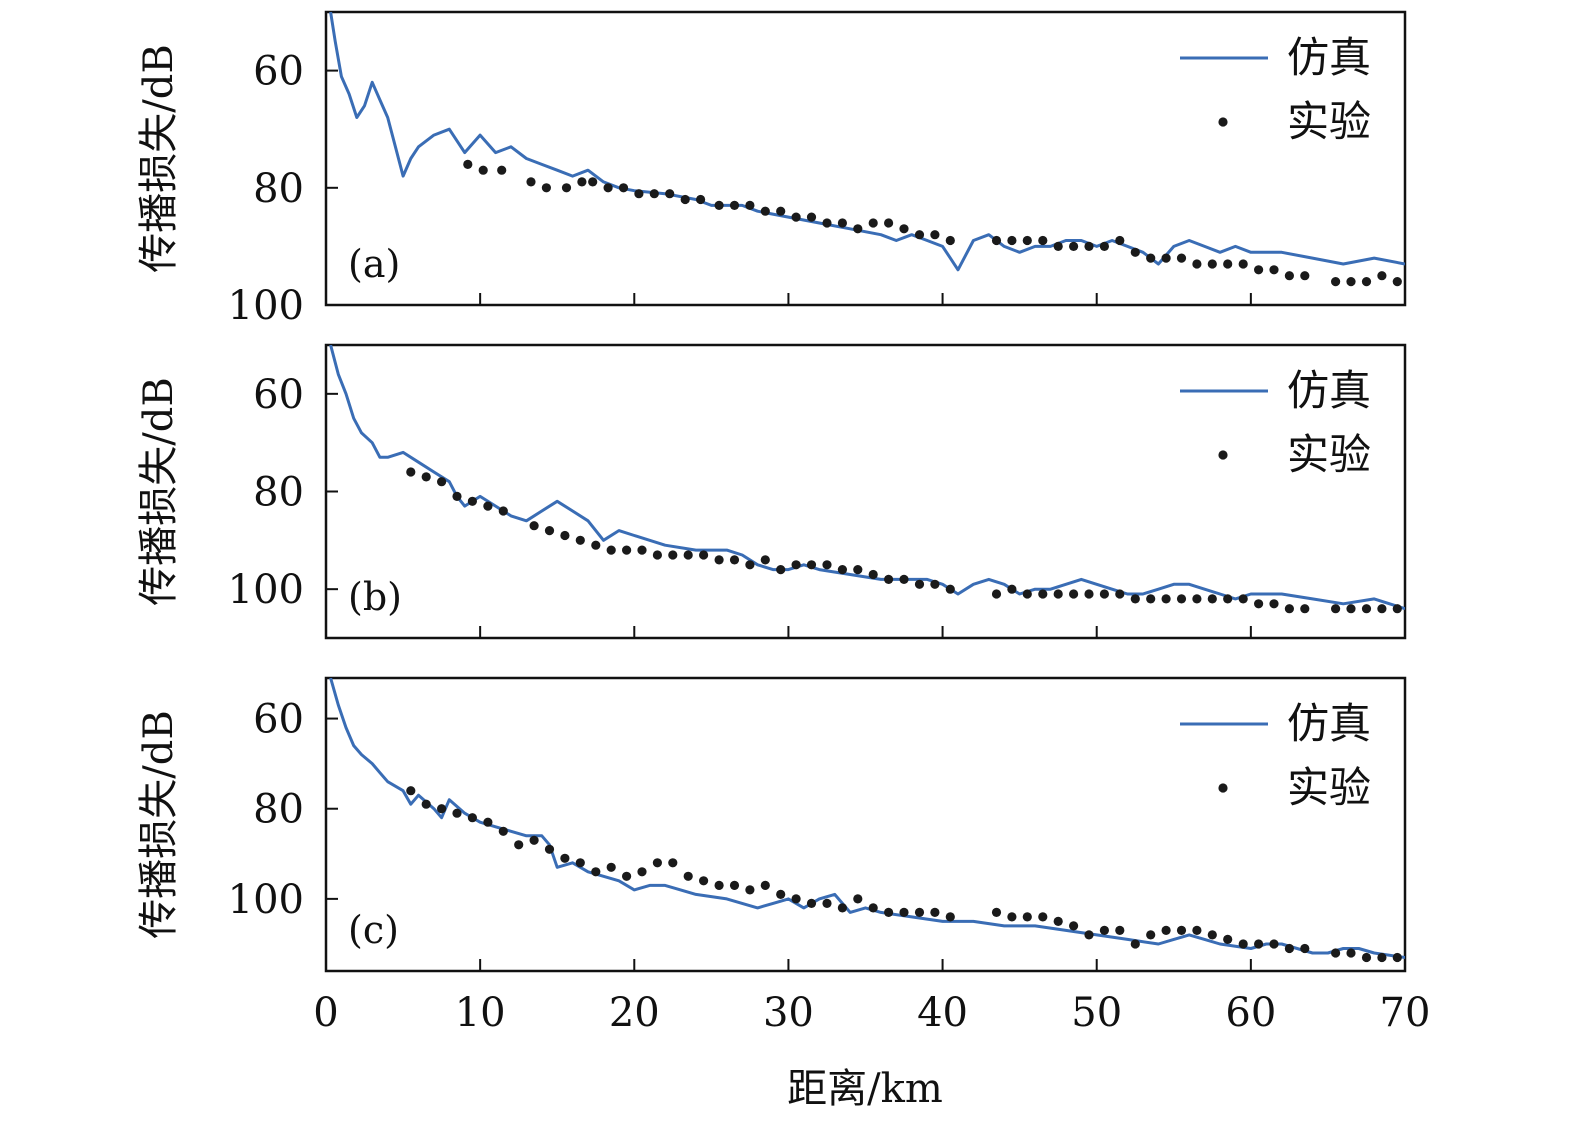  What do you see at coordinates (266, 590) in the screenshot?
I see `y-tick-label: 100` at bounding box center [266, 590].